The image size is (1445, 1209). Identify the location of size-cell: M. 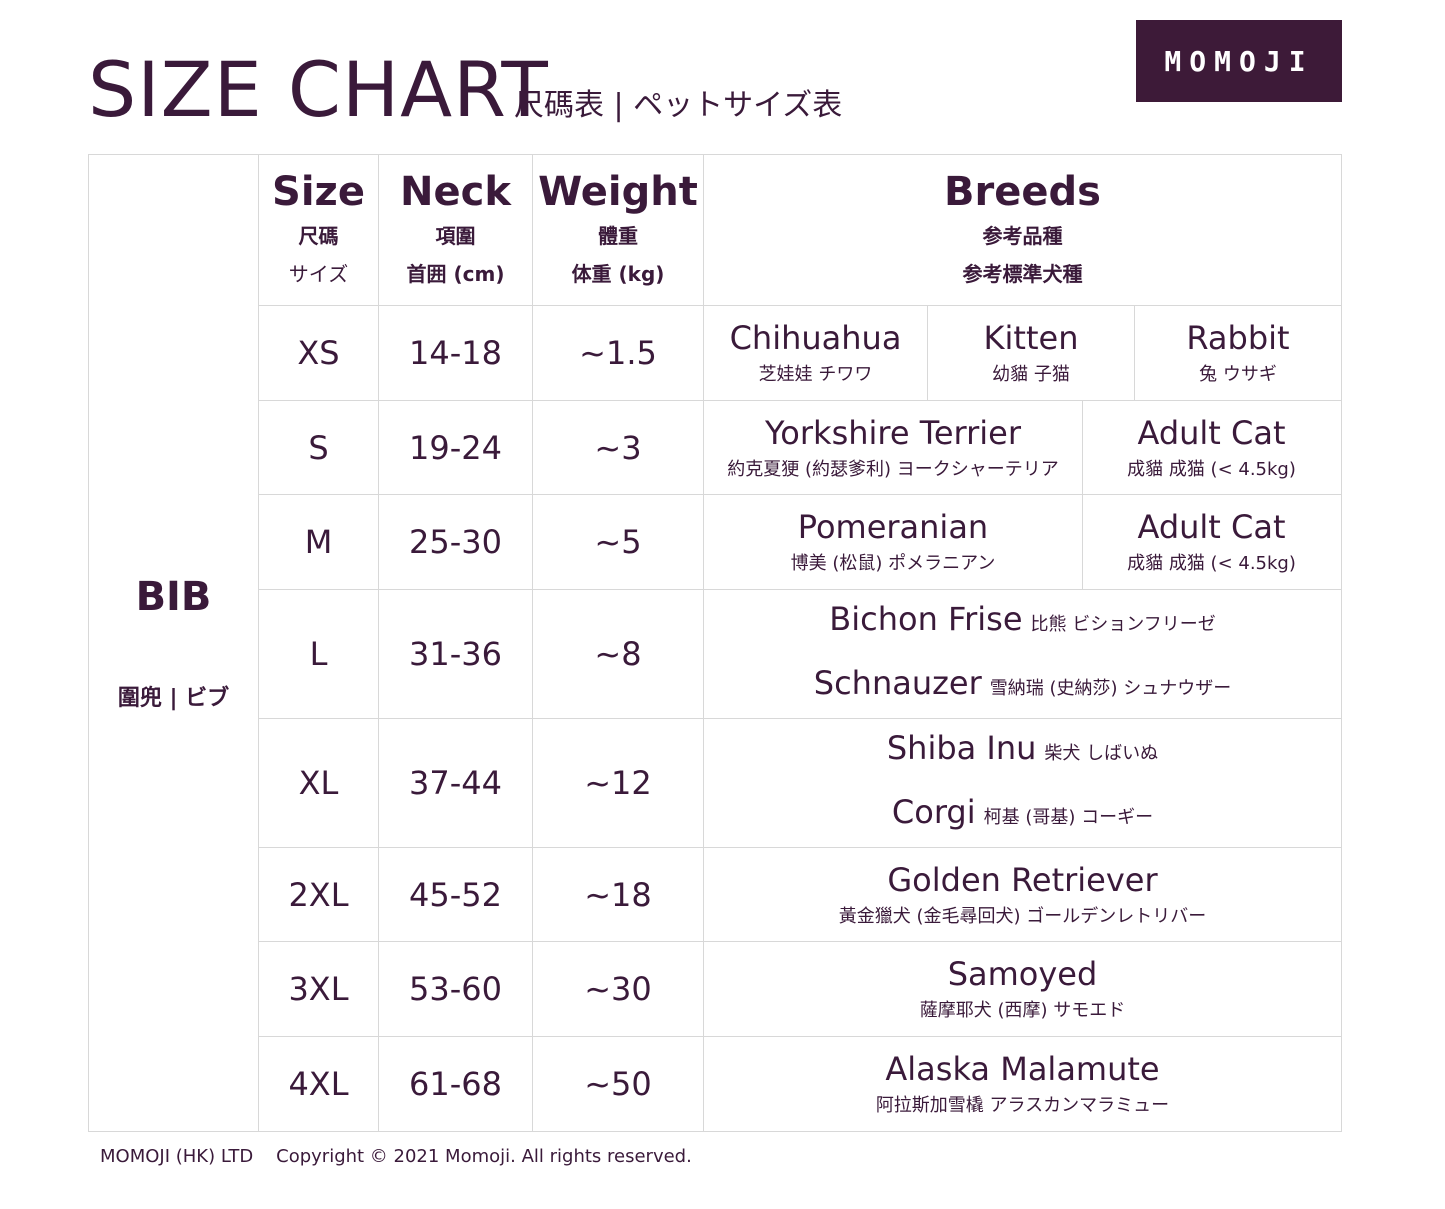
(318, 542).